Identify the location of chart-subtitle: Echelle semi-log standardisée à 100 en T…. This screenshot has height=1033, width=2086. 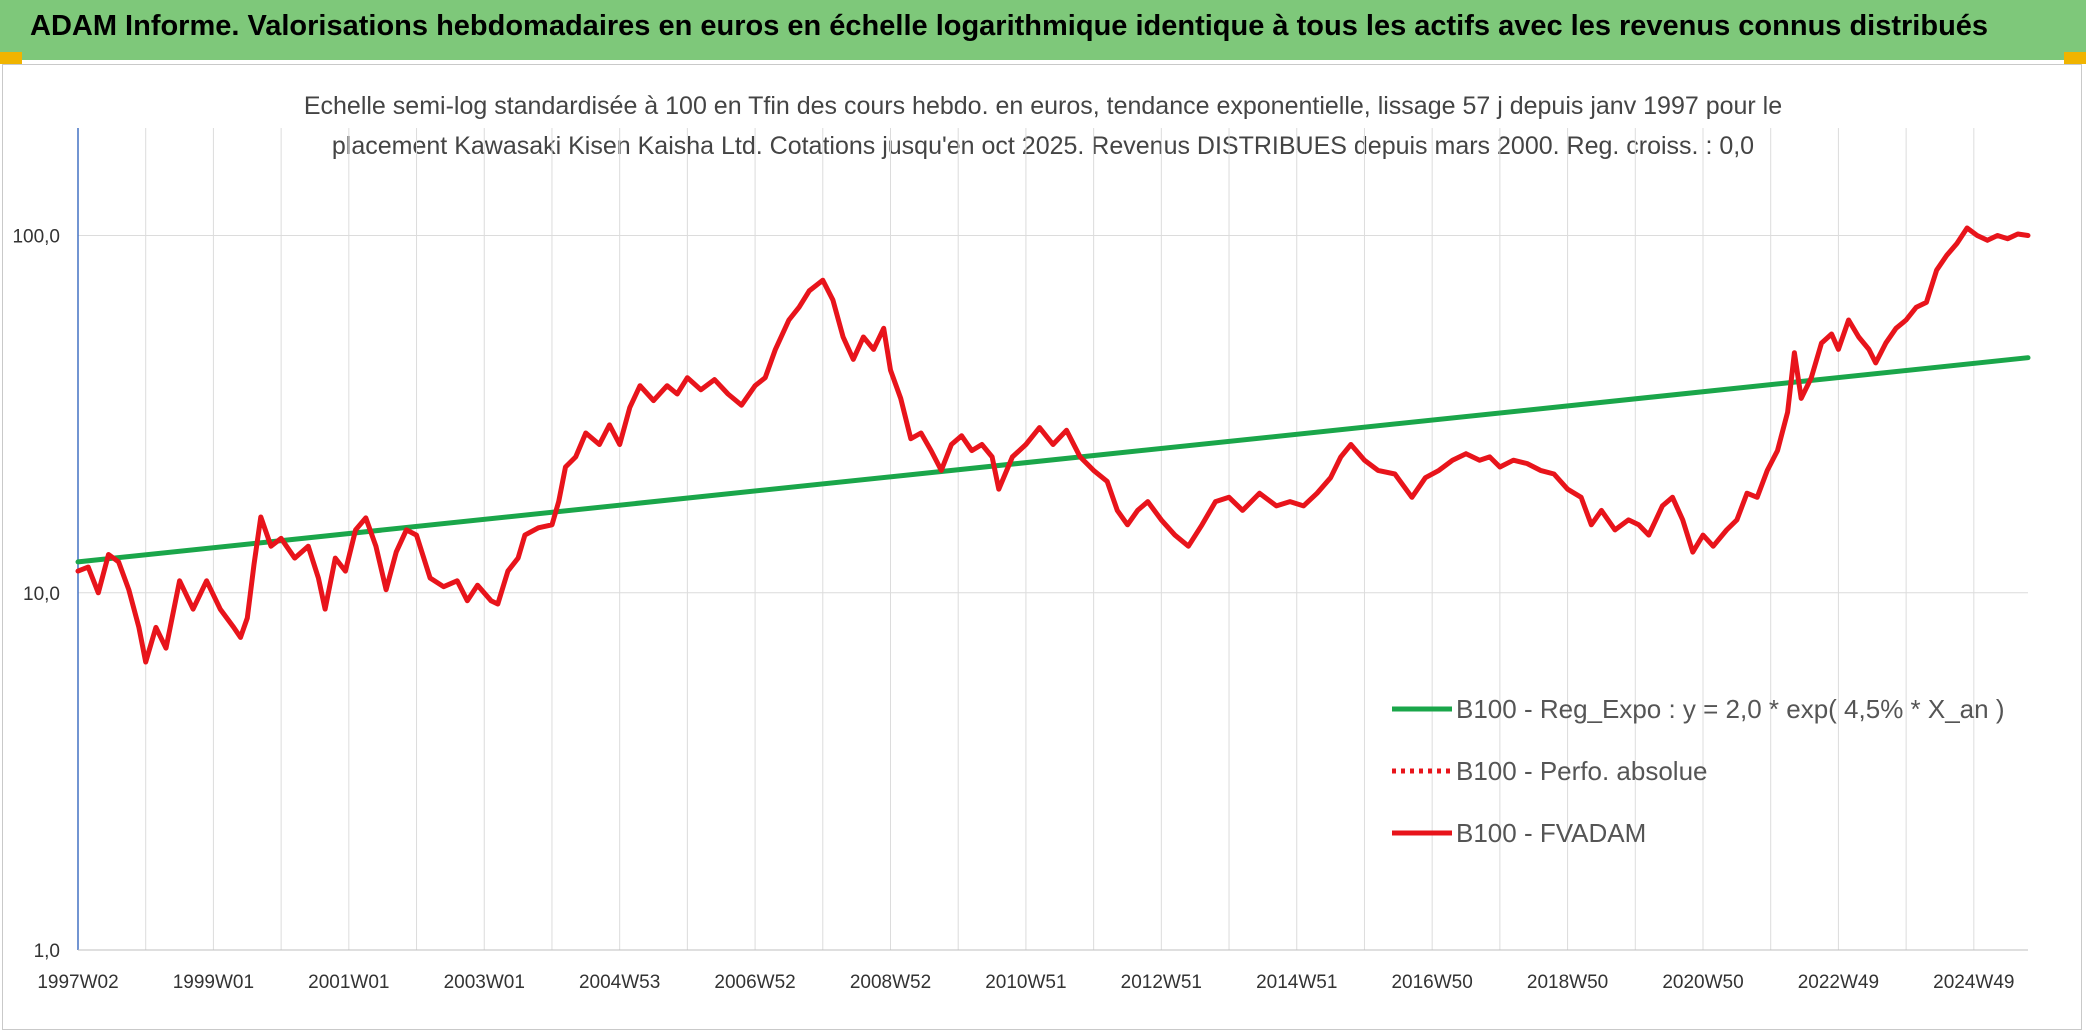
(1043, 126).